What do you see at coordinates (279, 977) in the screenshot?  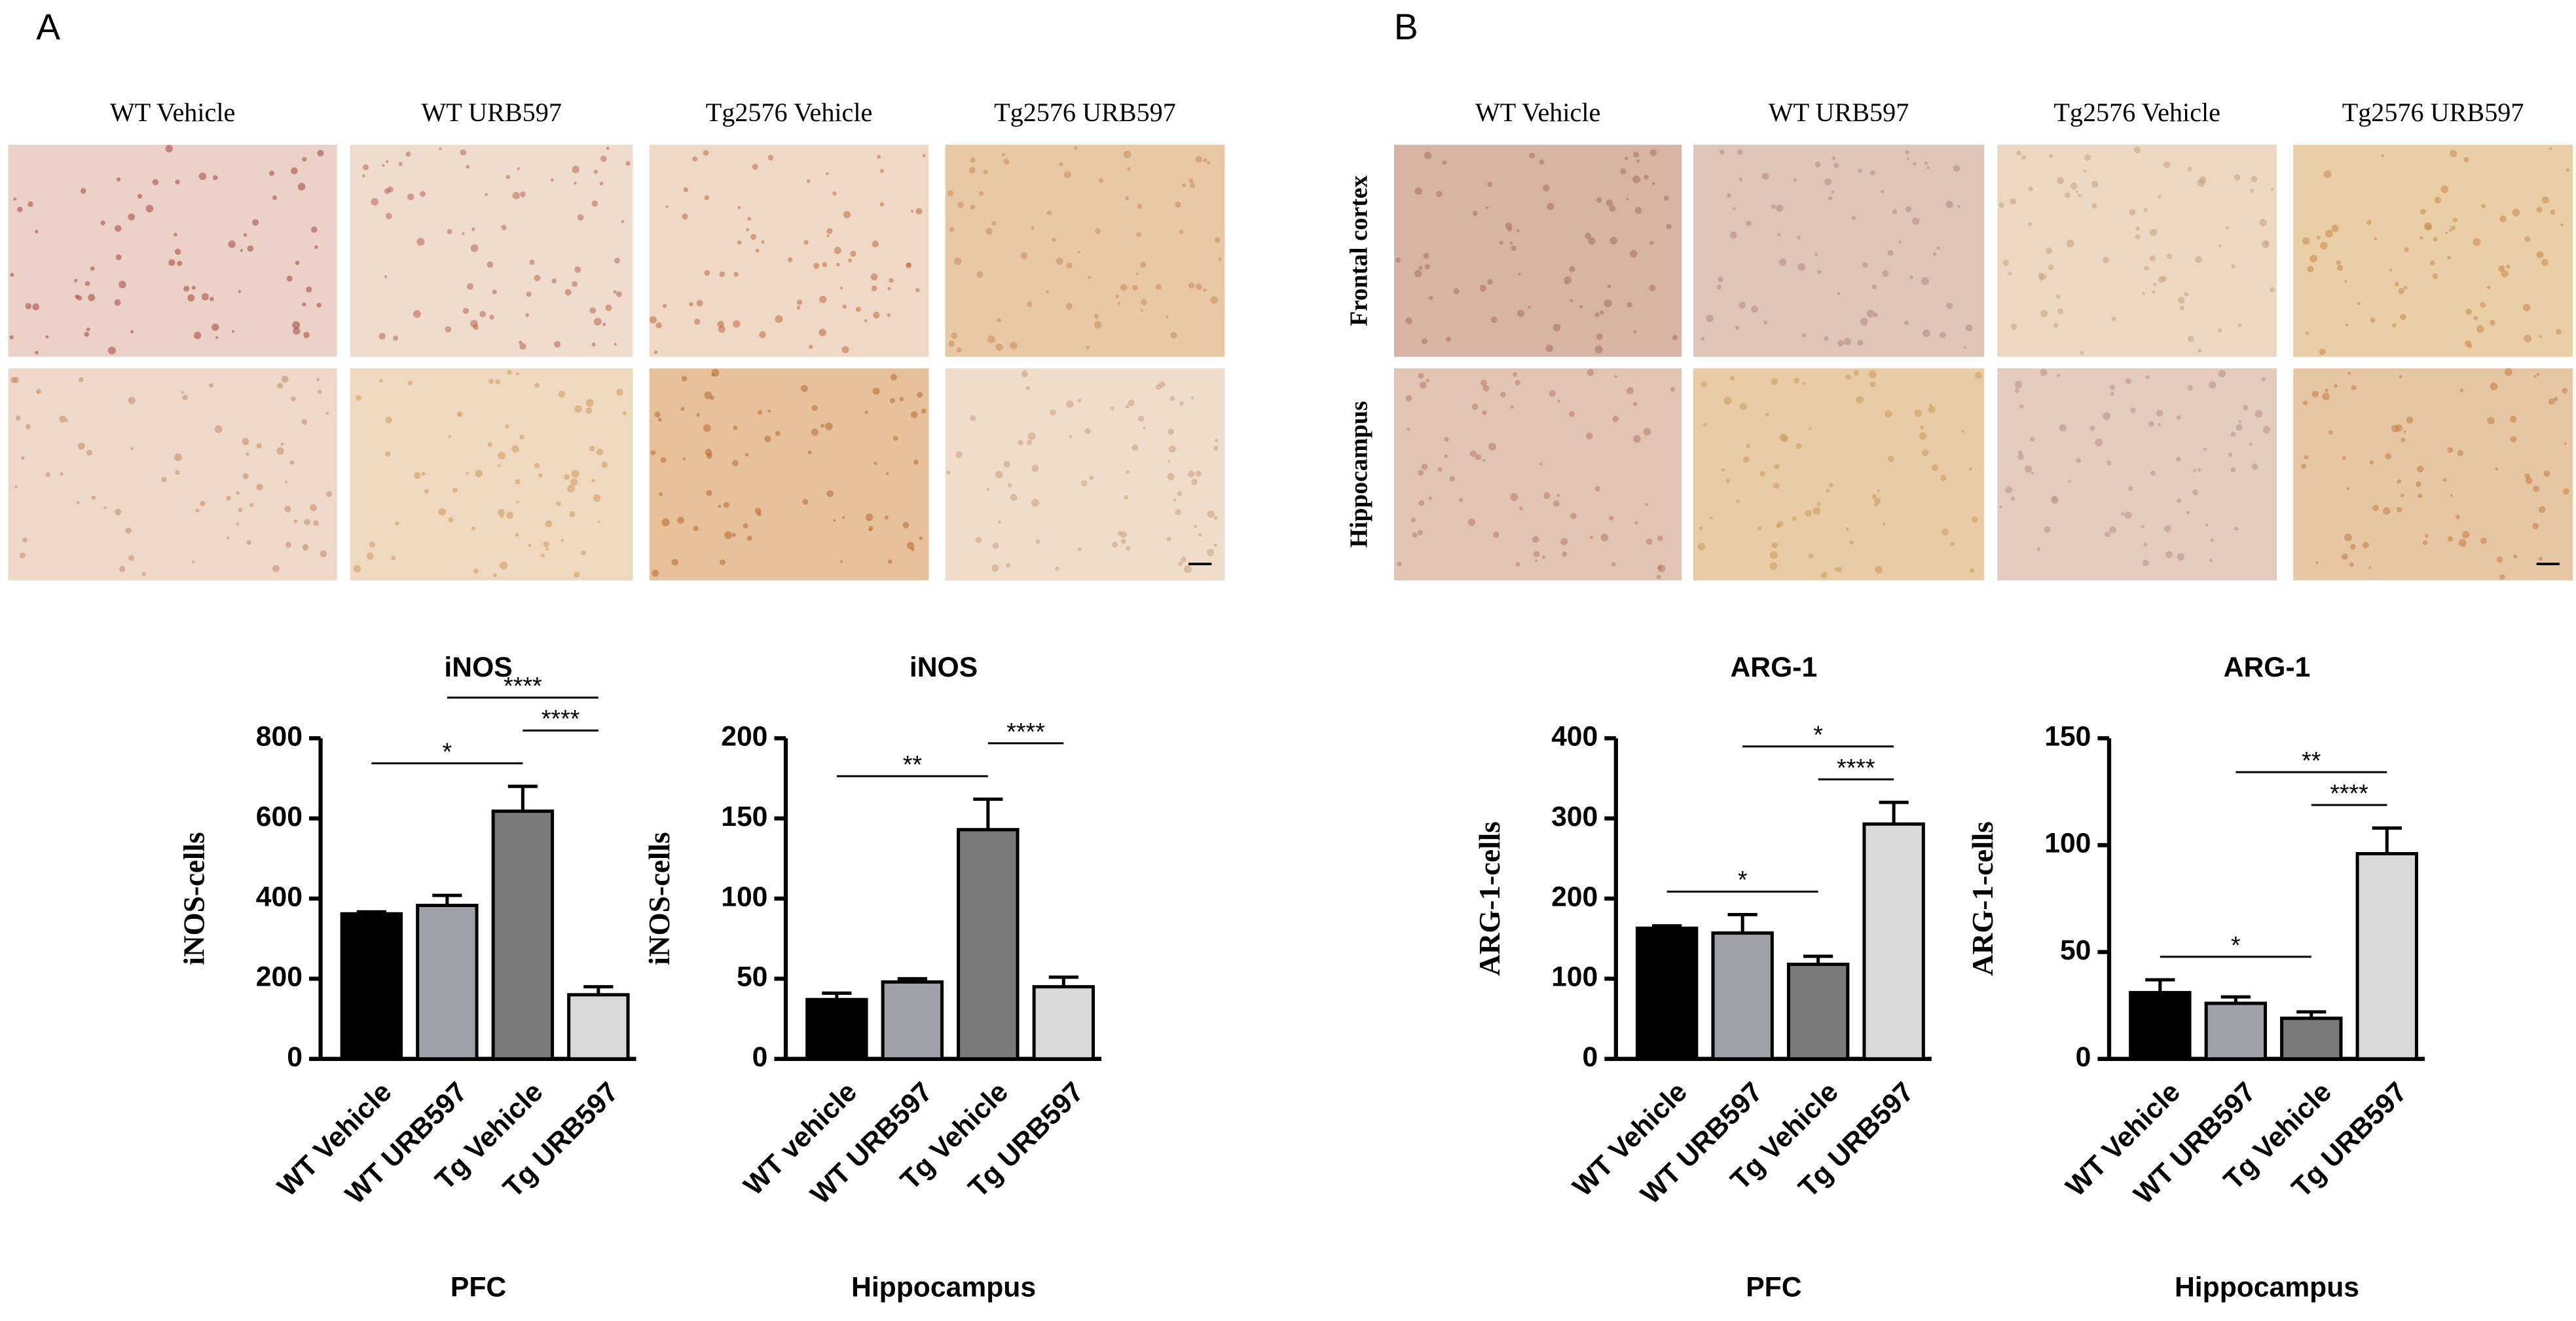 I see `y-tick-label: 200` at bounding box center [279, 977].